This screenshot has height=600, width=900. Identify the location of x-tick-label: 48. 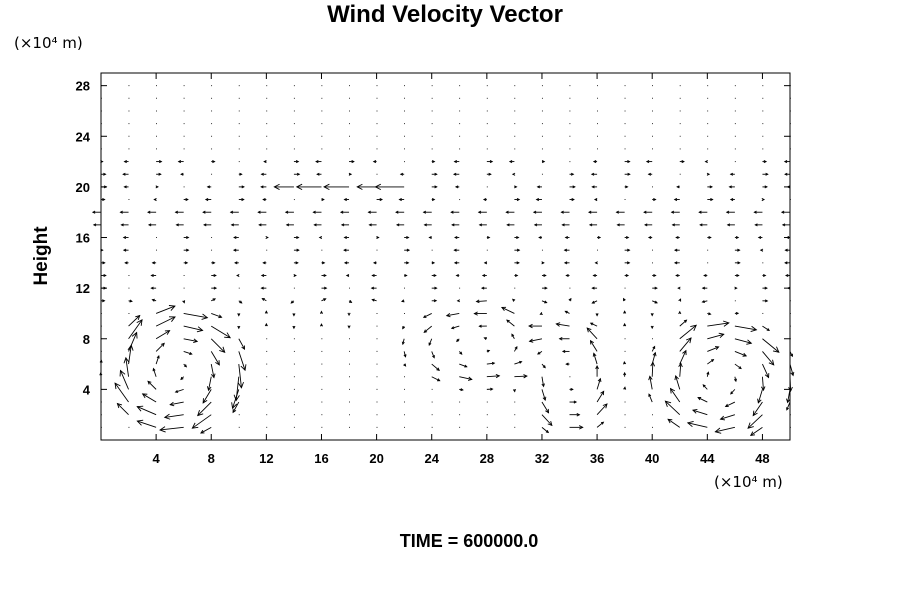
(762, 458).